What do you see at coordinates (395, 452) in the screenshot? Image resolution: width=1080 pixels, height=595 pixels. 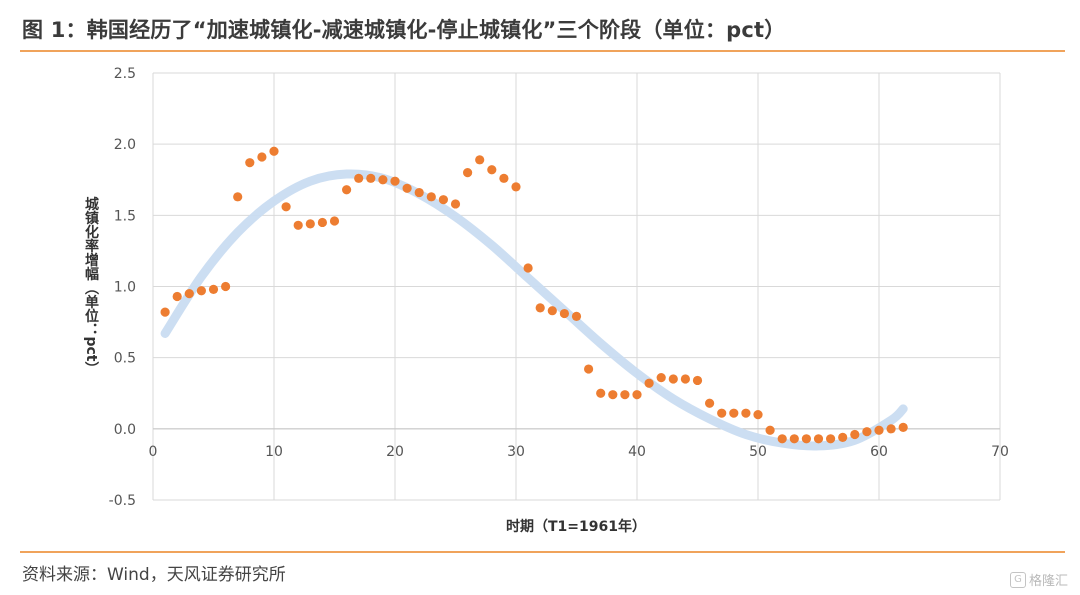 I see `x-tick-label: 20` at bounding box center [395, 452].